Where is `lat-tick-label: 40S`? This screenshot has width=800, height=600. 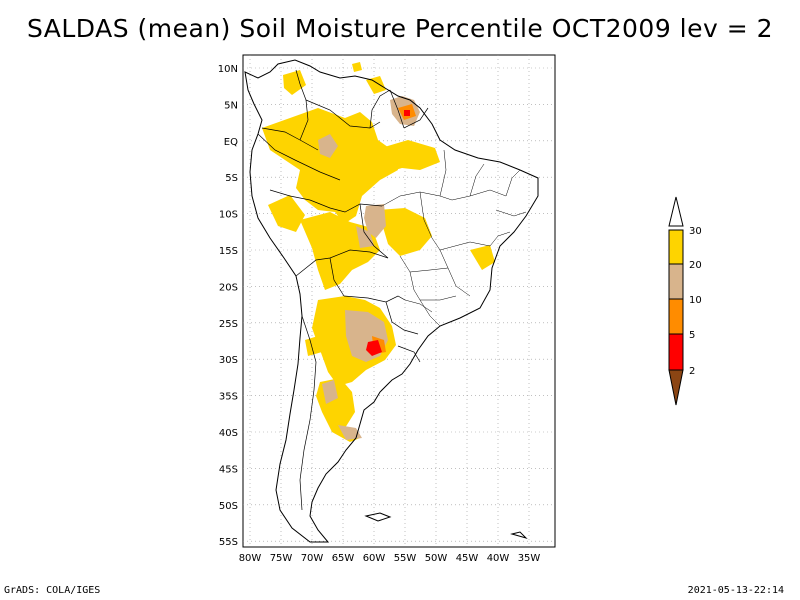
lat-tick-label: 40S is located at coordinates (228, 433).